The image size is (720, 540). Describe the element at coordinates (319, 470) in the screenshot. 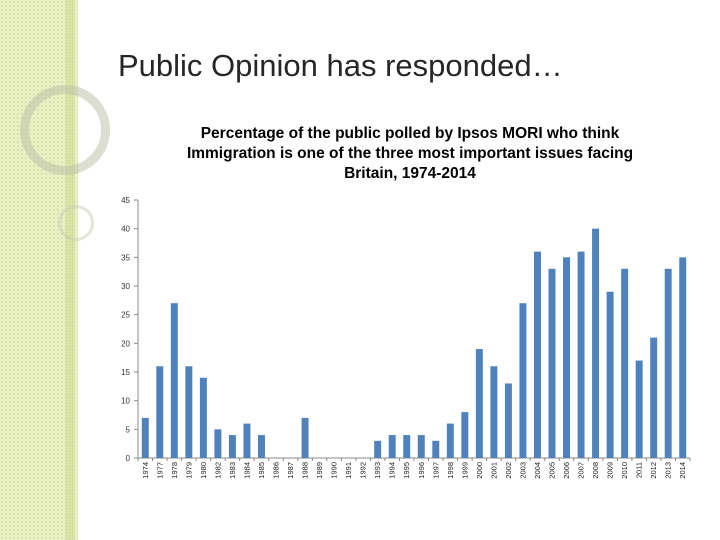

I see `x-tick-label: 1989` at that location.